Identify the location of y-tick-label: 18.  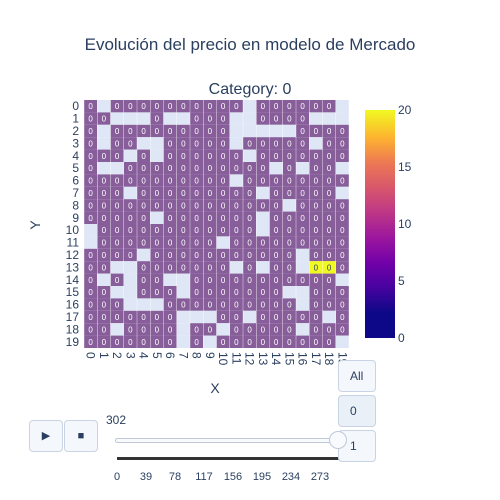
(73, 329).